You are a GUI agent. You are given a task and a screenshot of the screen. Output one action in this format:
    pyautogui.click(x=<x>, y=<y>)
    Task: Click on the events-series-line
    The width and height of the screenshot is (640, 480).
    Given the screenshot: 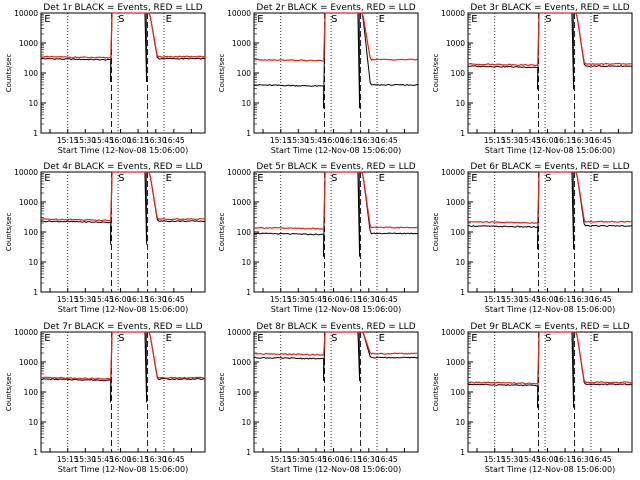 What is the action you would take?
    pyautogui.click(x=336, y=214)
    